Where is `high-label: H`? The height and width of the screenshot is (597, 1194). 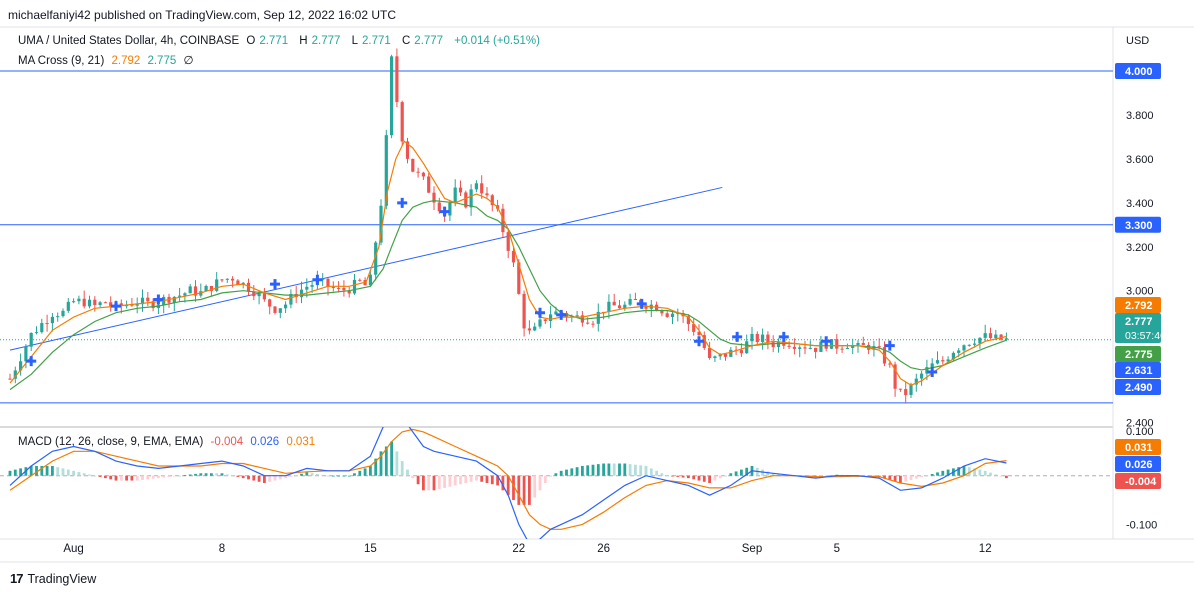
high-label: H is located at coordinates (303, 41).